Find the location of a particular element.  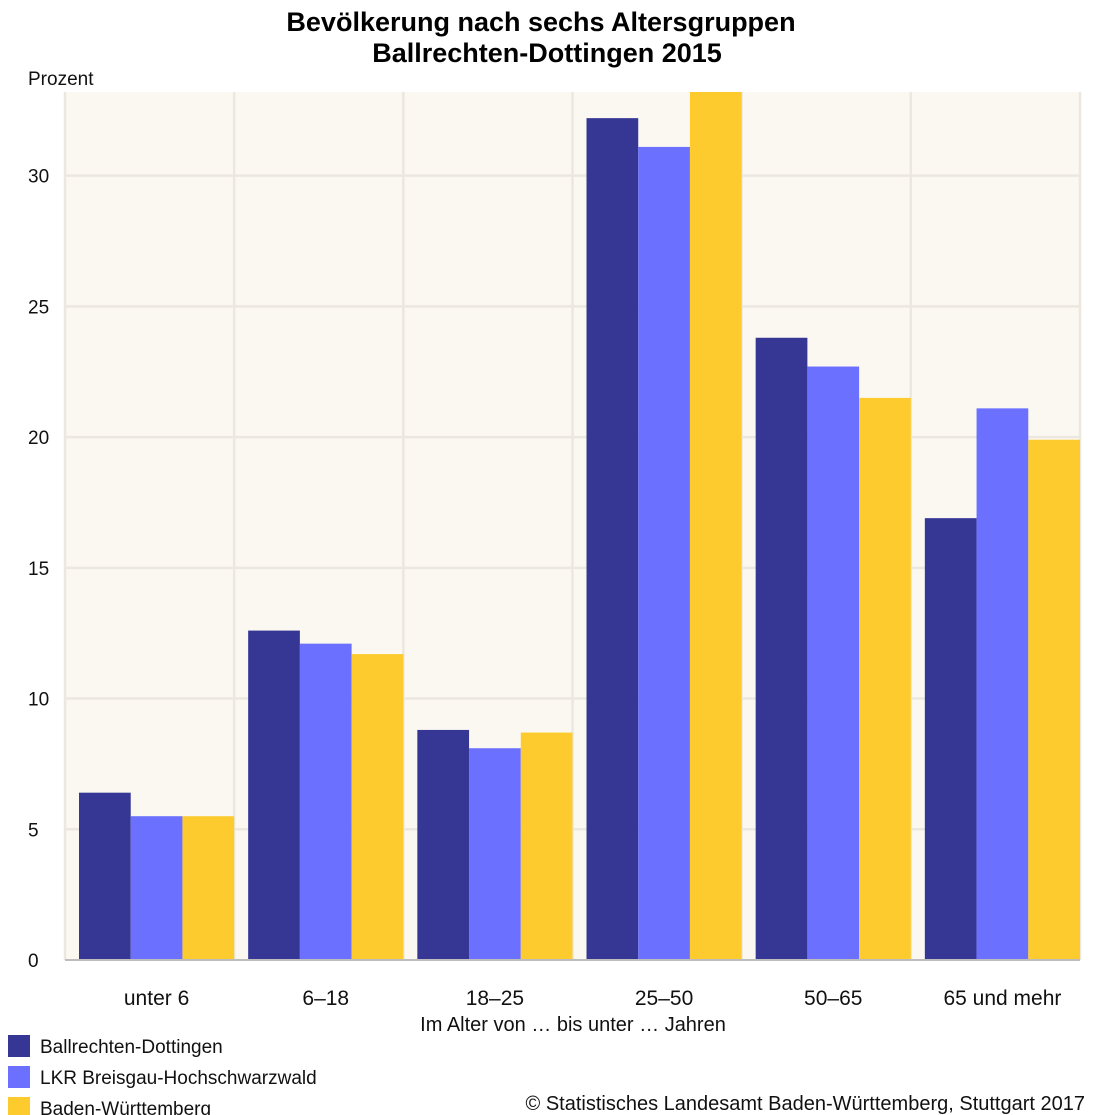

y-tick-labels: 0 5 10 15 20 25 30 is located at coordinates (38, 569).